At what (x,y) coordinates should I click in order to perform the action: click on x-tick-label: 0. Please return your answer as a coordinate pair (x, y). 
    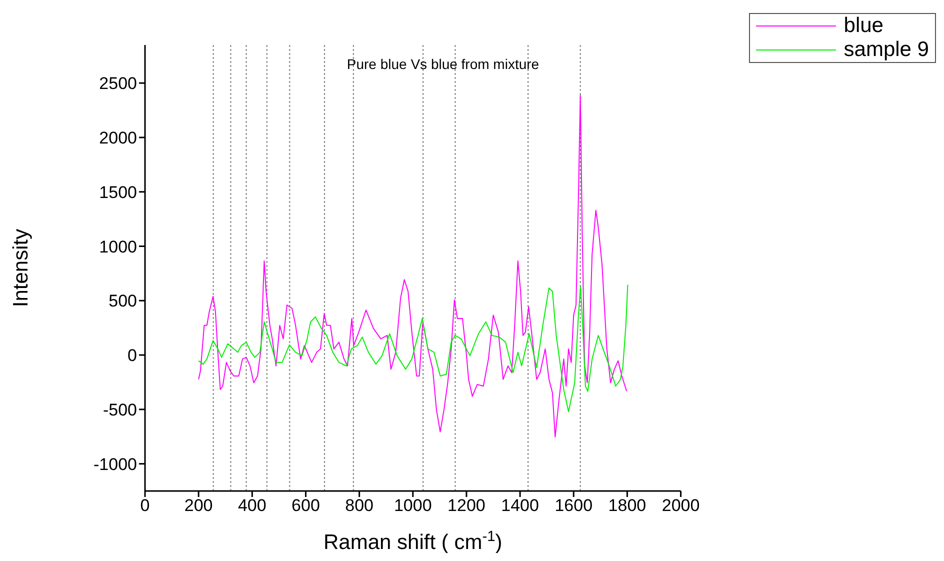
    Looking at the image, I should click on (145, 506).